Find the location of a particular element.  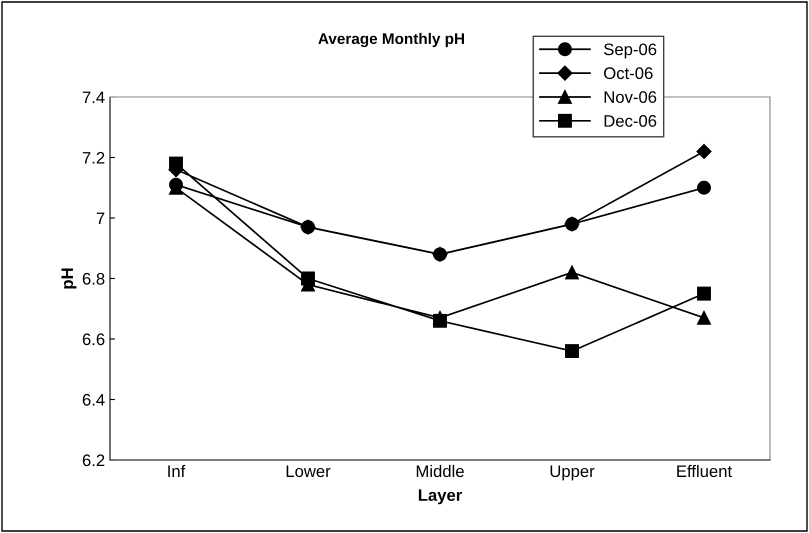

y-axis-title: pH is located at coordinates (68, 278).